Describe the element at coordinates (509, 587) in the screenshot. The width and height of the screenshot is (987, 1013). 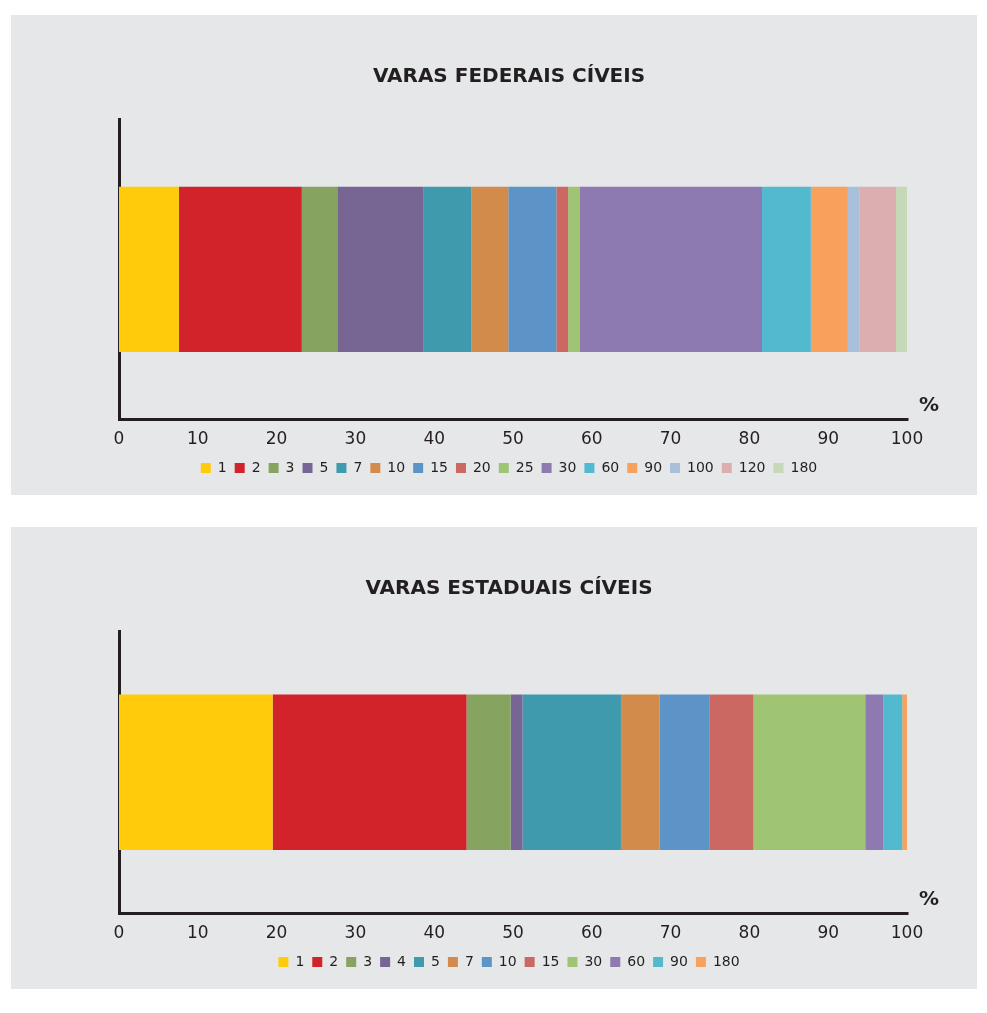
I see `chart-title: VARAS ESTADUAIS CÍVEIS` at that location.